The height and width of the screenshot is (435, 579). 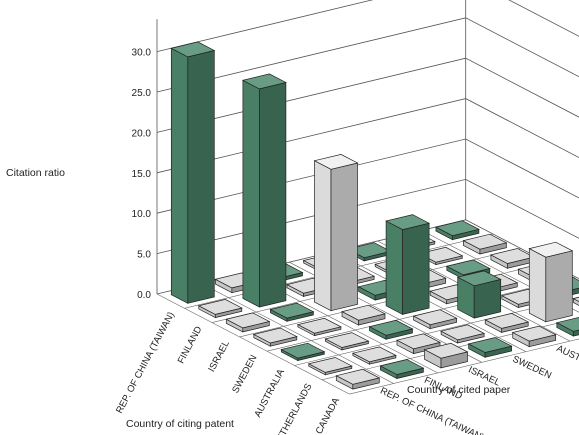 I want to click on z-tick-label: 10.0, so click(x=142, y=214).